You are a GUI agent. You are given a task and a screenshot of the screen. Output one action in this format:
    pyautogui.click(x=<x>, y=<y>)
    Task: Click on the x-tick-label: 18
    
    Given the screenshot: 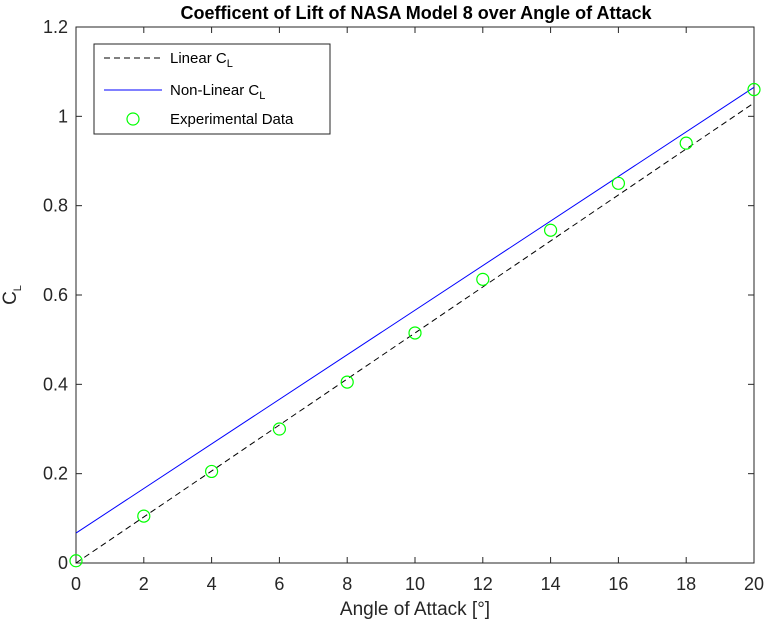 What is the action you would take?
    pyautogui.click(x=686, y=584)
    